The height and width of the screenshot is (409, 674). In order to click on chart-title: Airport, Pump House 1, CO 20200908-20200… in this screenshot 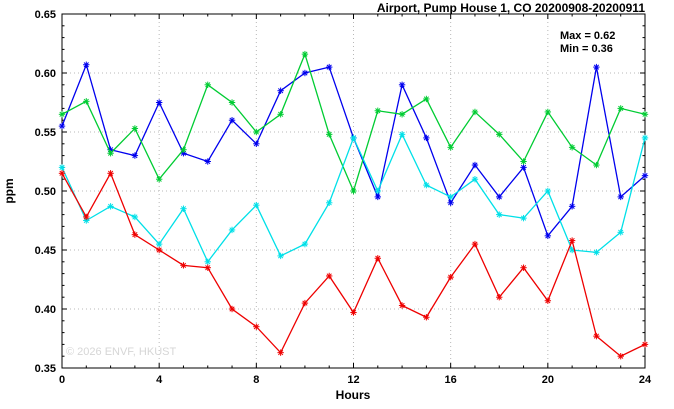, I will do `click(511, 8)`.